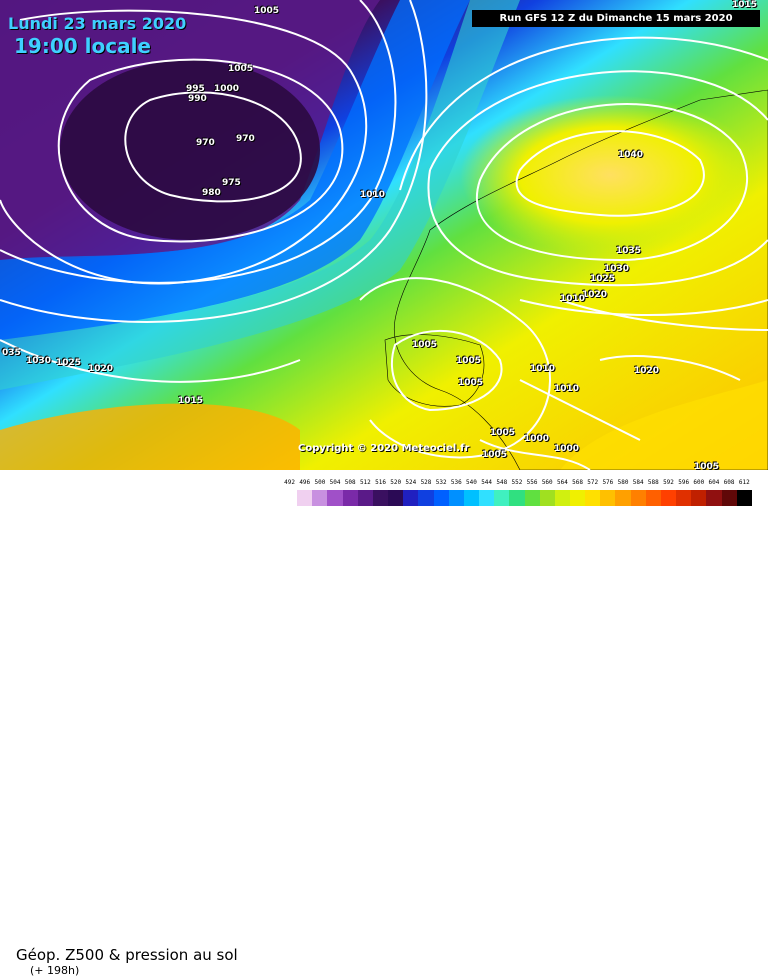 This screenshot has height=977, width=768. What do you see at coordinates (471, 482) in the screenshot?
I see `scale-value: 540` at bounding box center [471, 482].